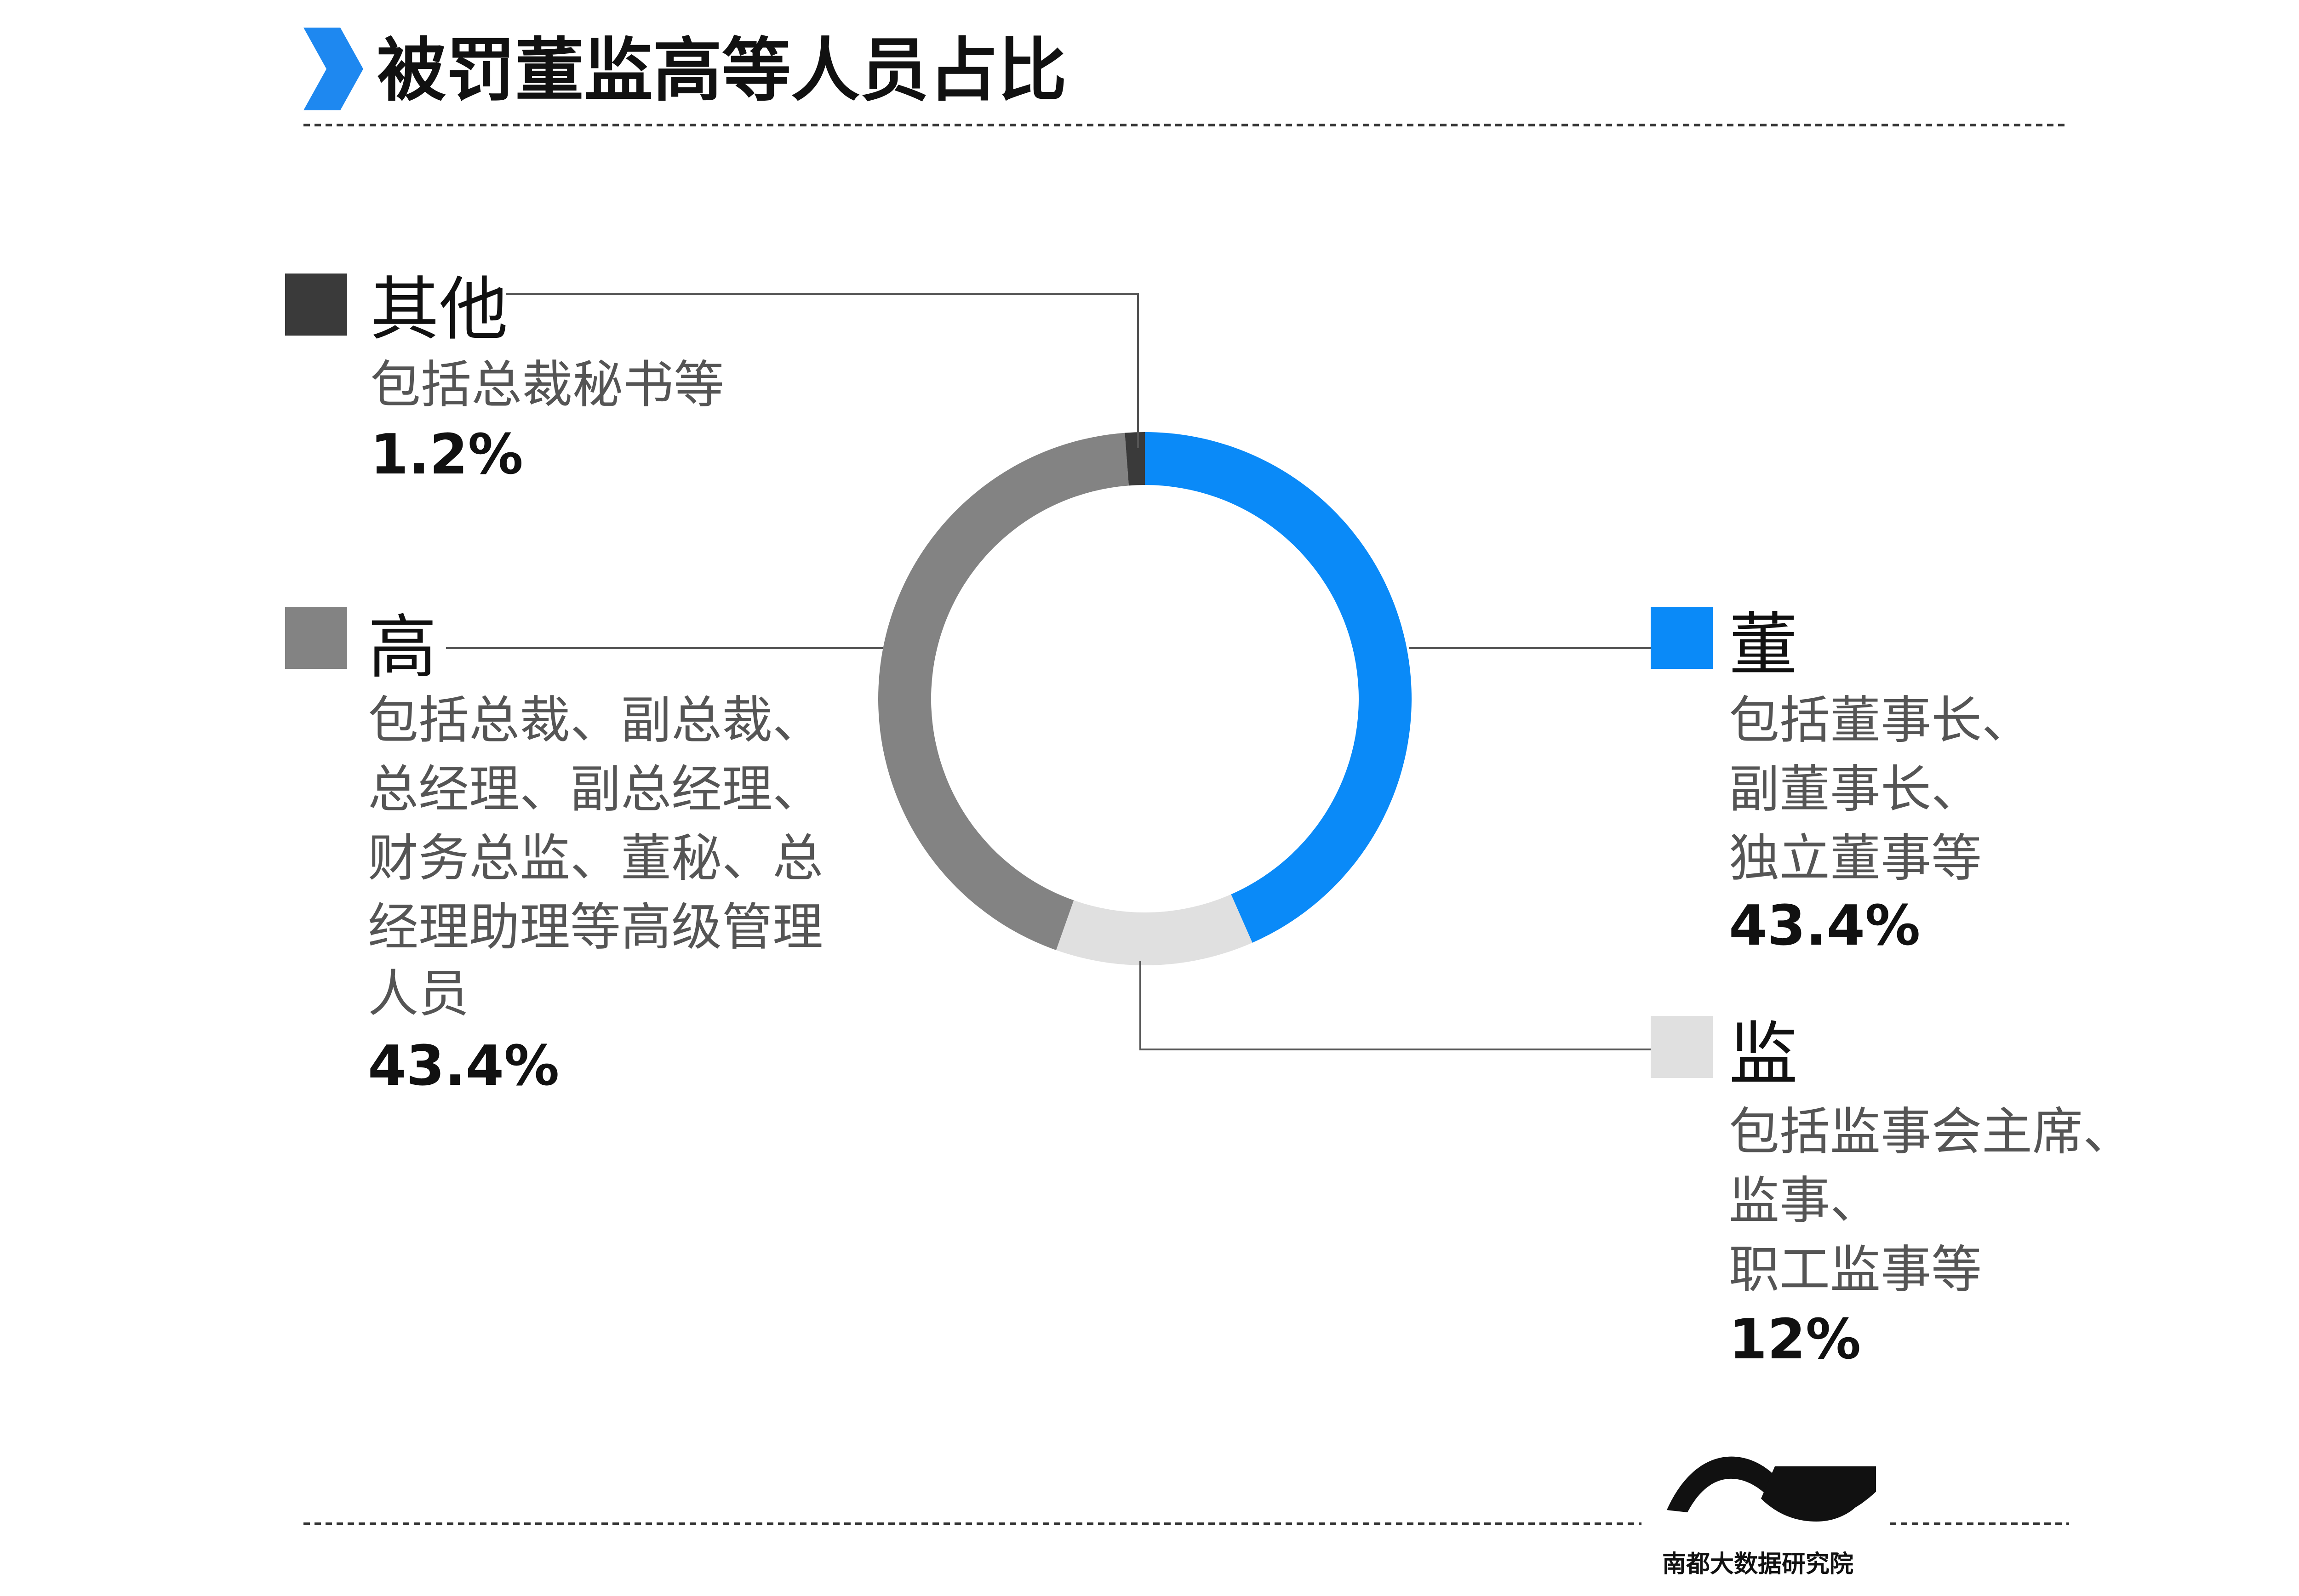 The height and width of the screenshot is (1596, 2299). What do you see at coordinates (402, 648) in the screenshot?
I see `legend-label-gao: 高` at bounding box center [402, 648].